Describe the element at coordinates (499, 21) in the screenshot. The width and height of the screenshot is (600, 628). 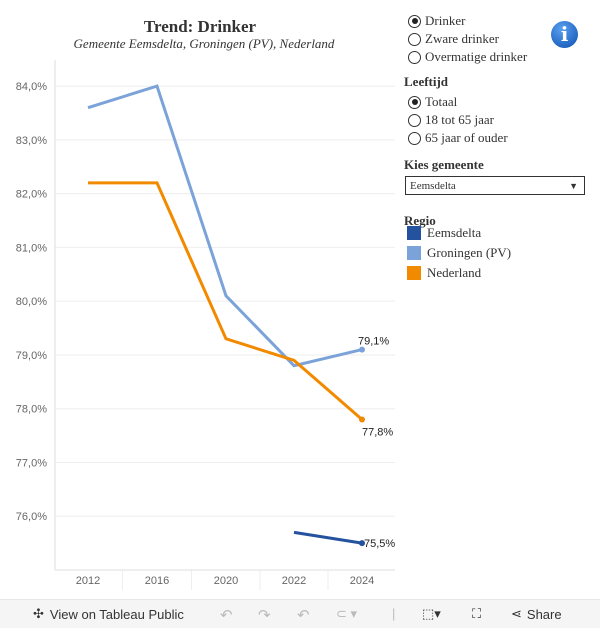
I see `measure-radio: Drinker` at that location.